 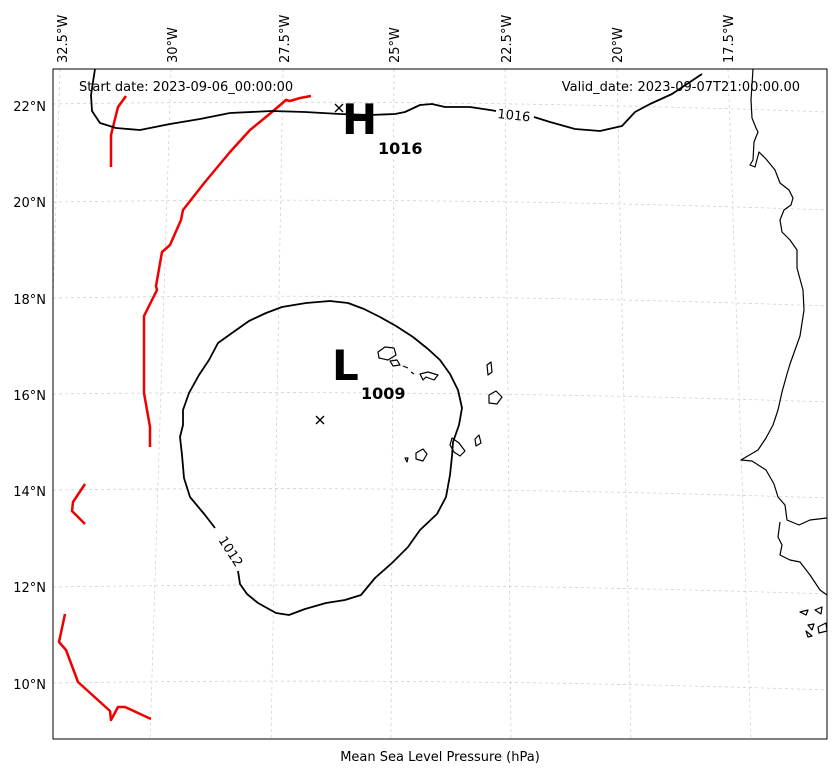 I want to click on grid-lat-18n, so click(x=440, y=301).